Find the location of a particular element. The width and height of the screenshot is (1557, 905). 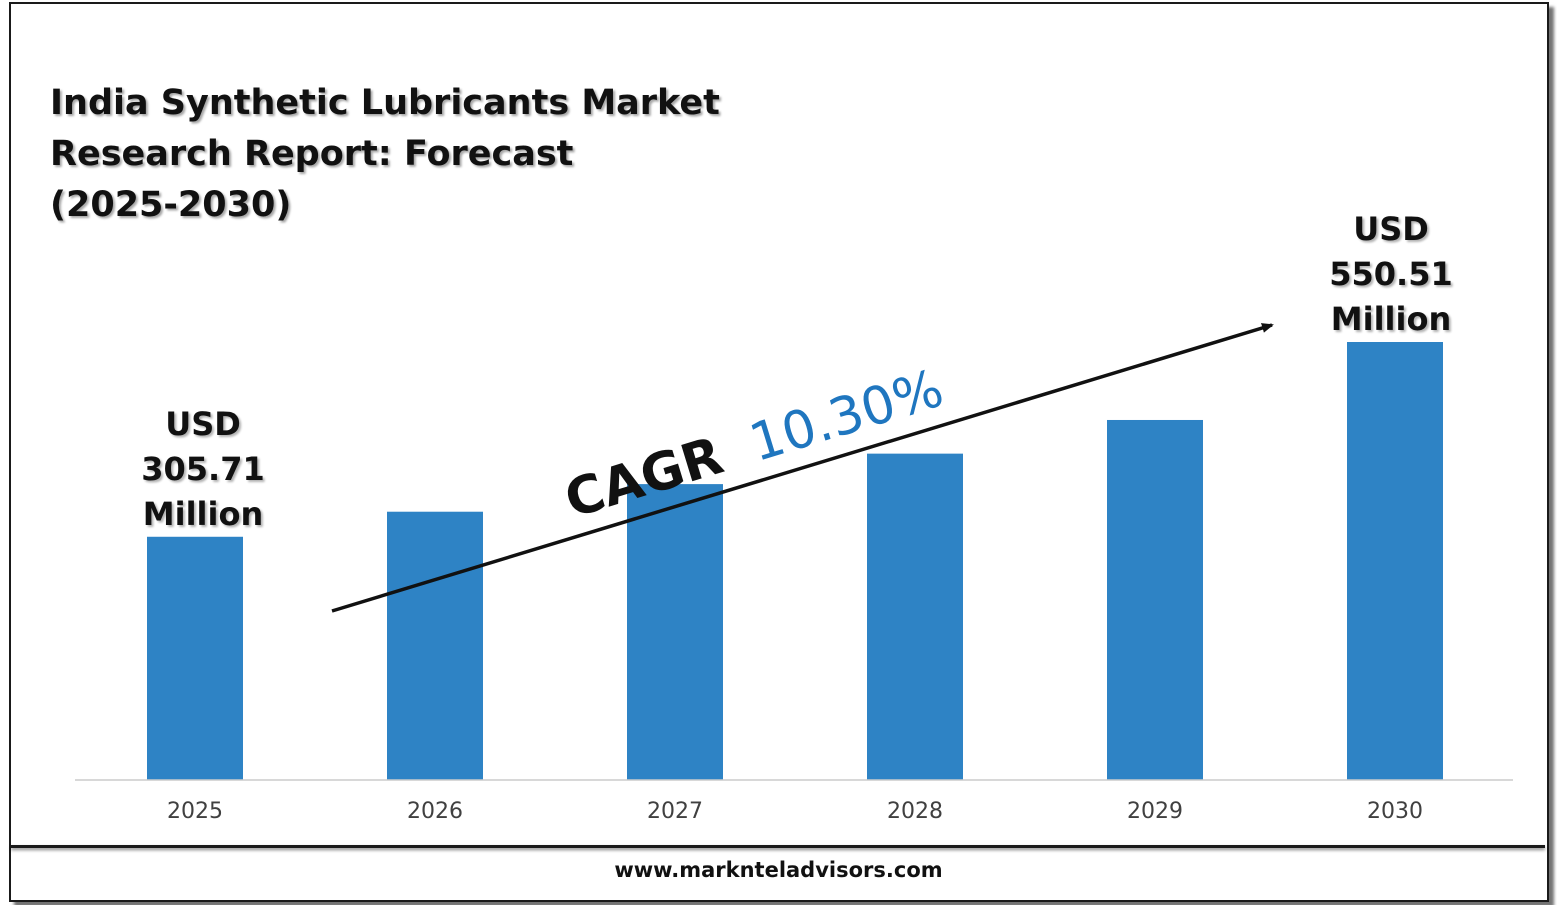

chart-title-line-1: India Synthetic Lubricants Market is located at coordinates (385, 103).